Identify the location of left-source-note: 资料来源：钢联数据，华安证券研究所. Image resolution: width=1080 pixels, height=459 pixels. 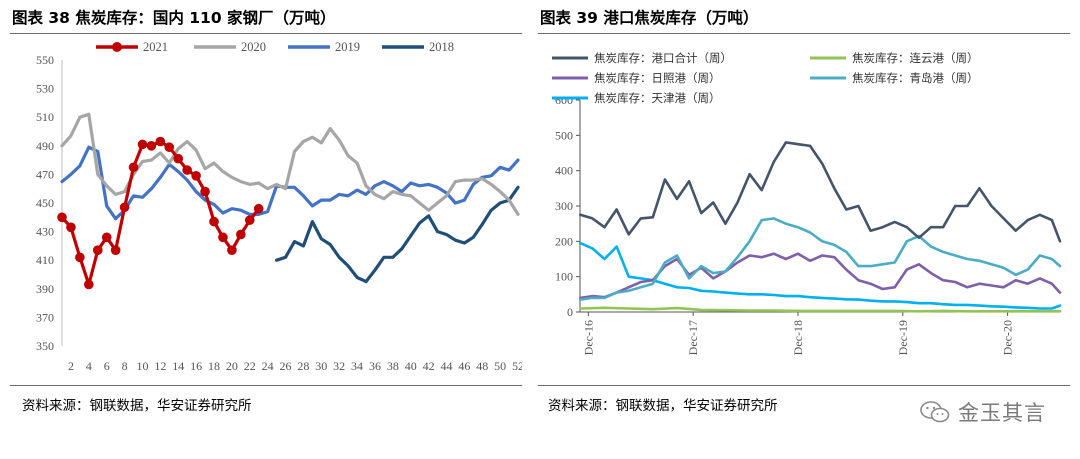
(137, 406).